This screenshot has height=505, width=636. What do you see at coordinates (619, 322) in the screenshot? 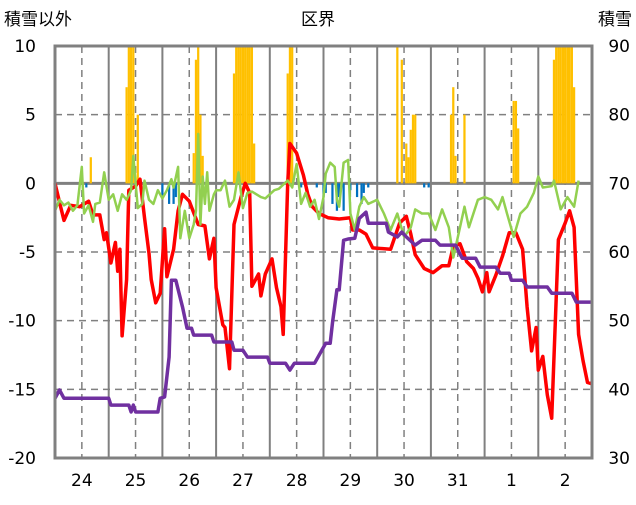
I see `right-tick-label: 50` at bounding box center [619, 322].